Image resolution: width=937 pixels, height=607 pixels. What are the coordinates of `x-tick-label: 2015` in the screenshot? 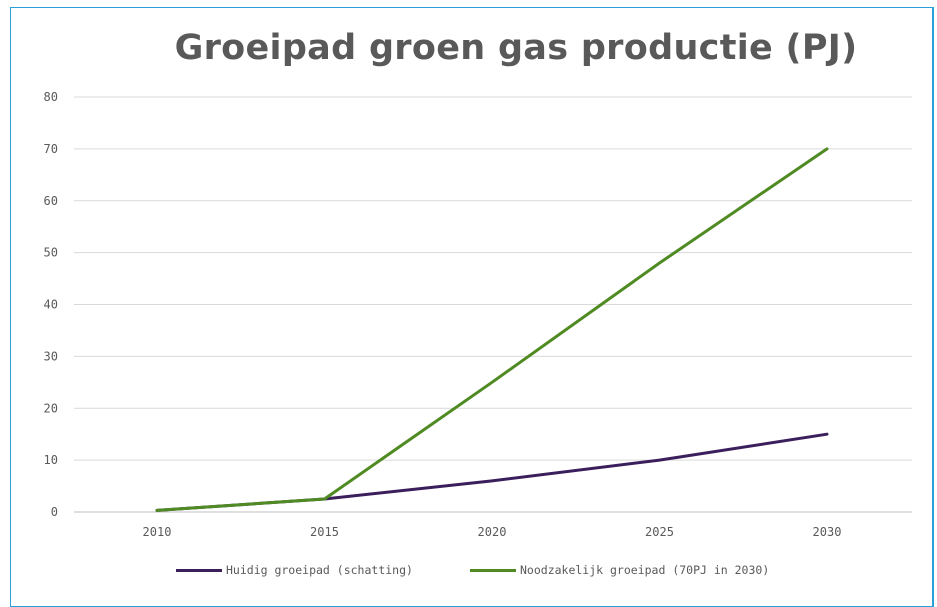 It's located at (324, 532).